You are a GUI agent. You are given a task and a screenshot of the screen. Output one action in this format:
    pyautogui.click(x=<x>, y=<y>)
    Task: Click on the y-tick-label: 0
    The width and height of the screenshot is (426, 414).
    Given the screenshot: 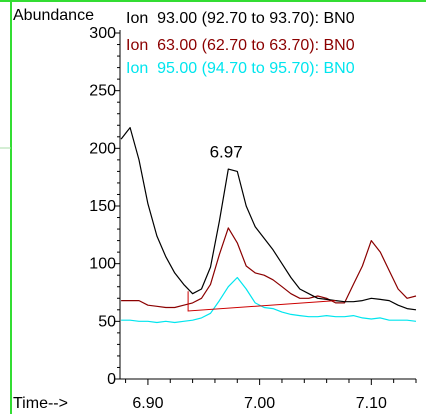 What is the action you would take?
    pyautogui.click(x=111, y=379)
    